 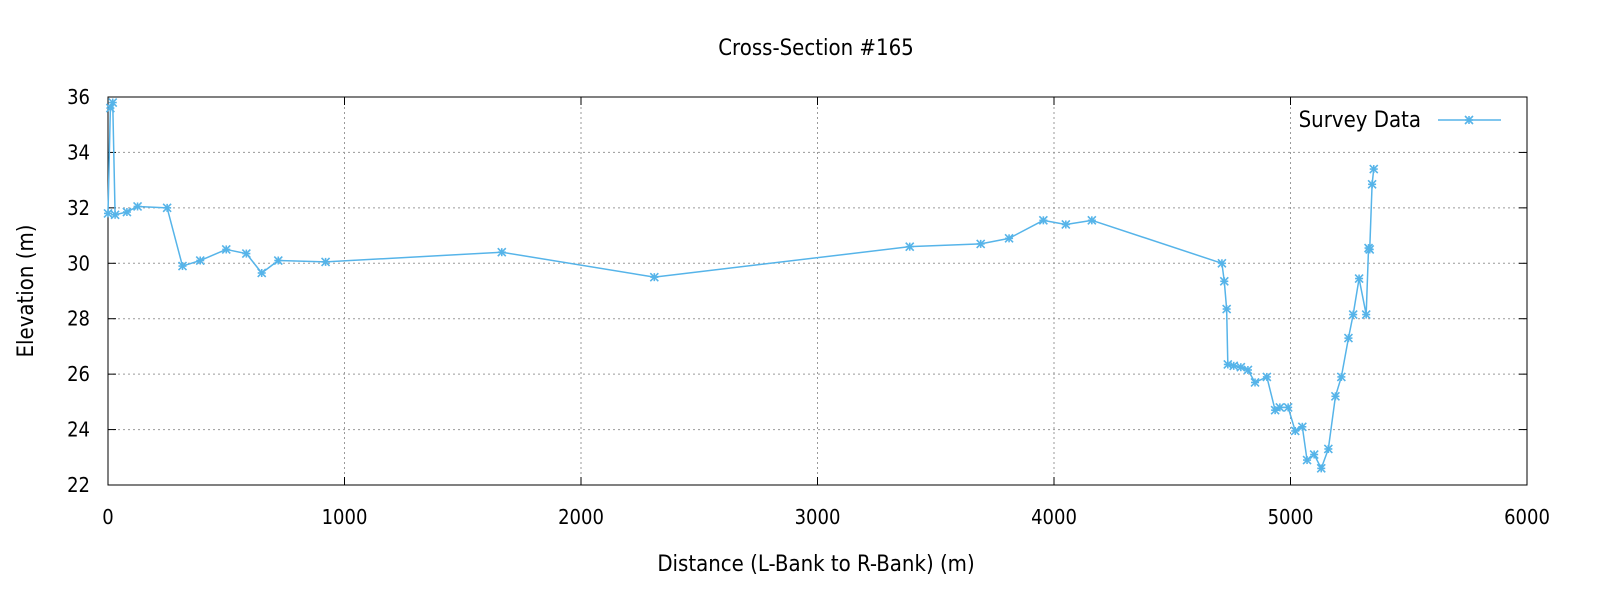 I want to click on legend-marker, so click(x=1469, y=120).